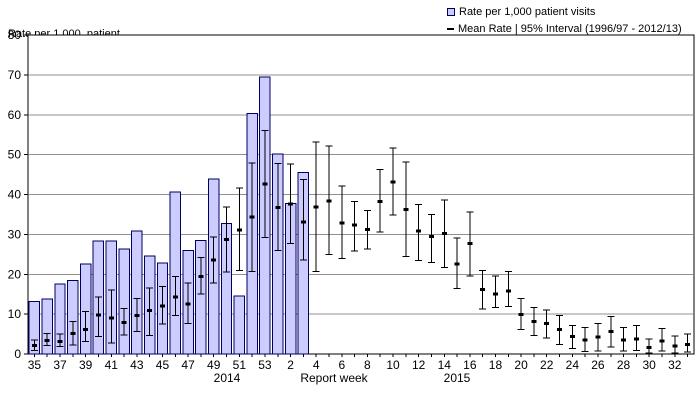 This screenshot has height=400, width=700. Describe the element at coordinates (598, 365) in the screenshot. I see `x-tick-label: 26` at that location.